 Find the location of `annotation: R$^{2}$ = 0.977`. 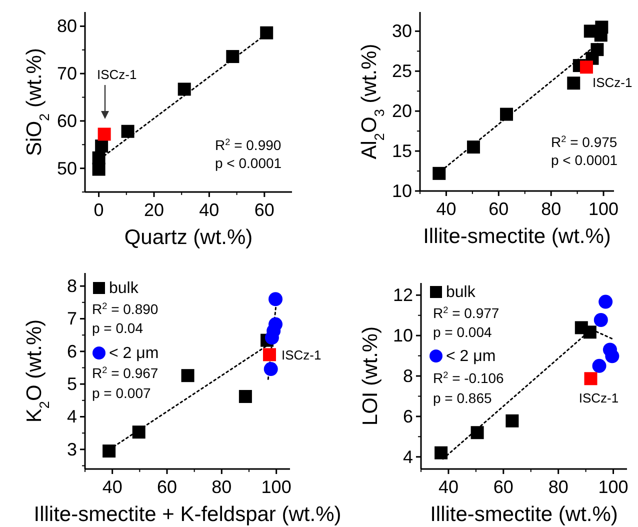

annotation: R$^{2}$ = 0.977 is located at coordinates (466, 313).